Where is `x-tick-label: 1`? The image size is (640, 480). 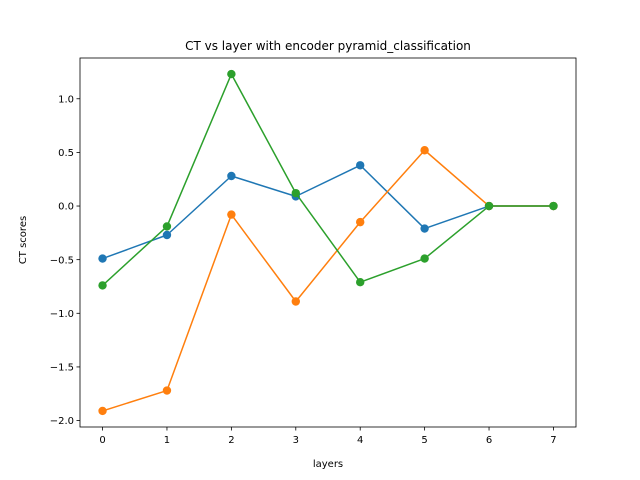 x-tick-label: 1 is located at coordinates (167, 440).